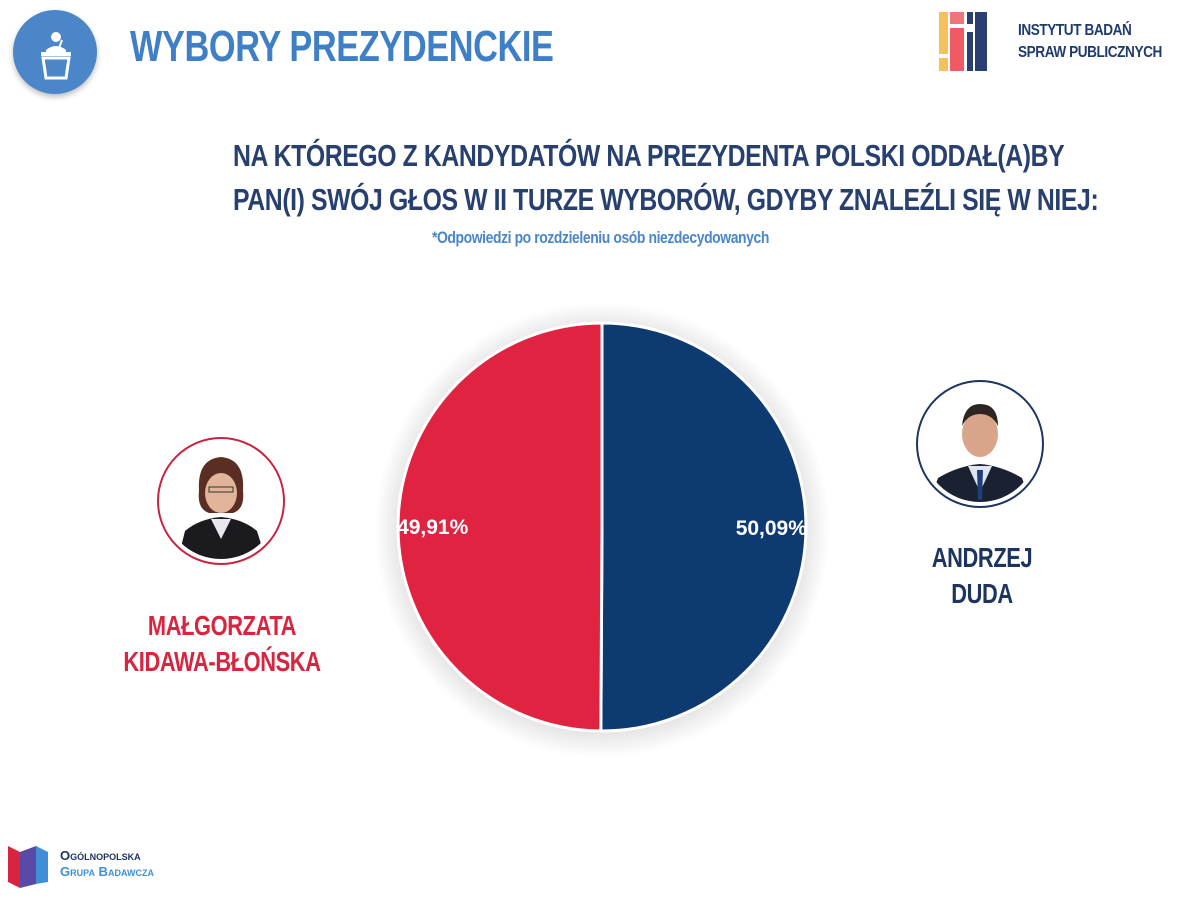 The height and width of the screenshot is (906, 1180). I want to click on podium-icon, so click(55, 52).